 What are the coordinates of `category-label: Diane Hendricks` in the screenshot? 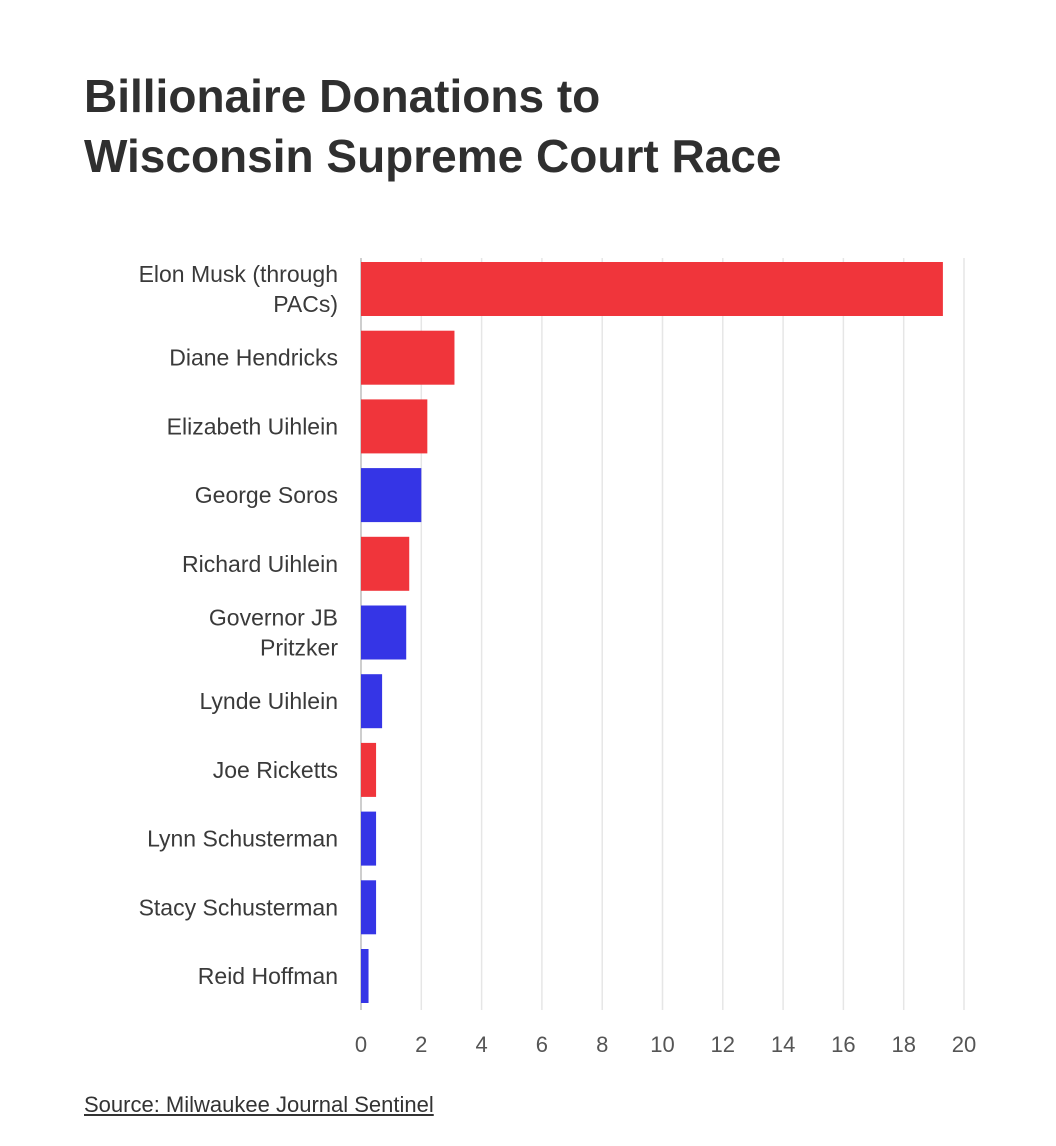 It's located at (253, 358).